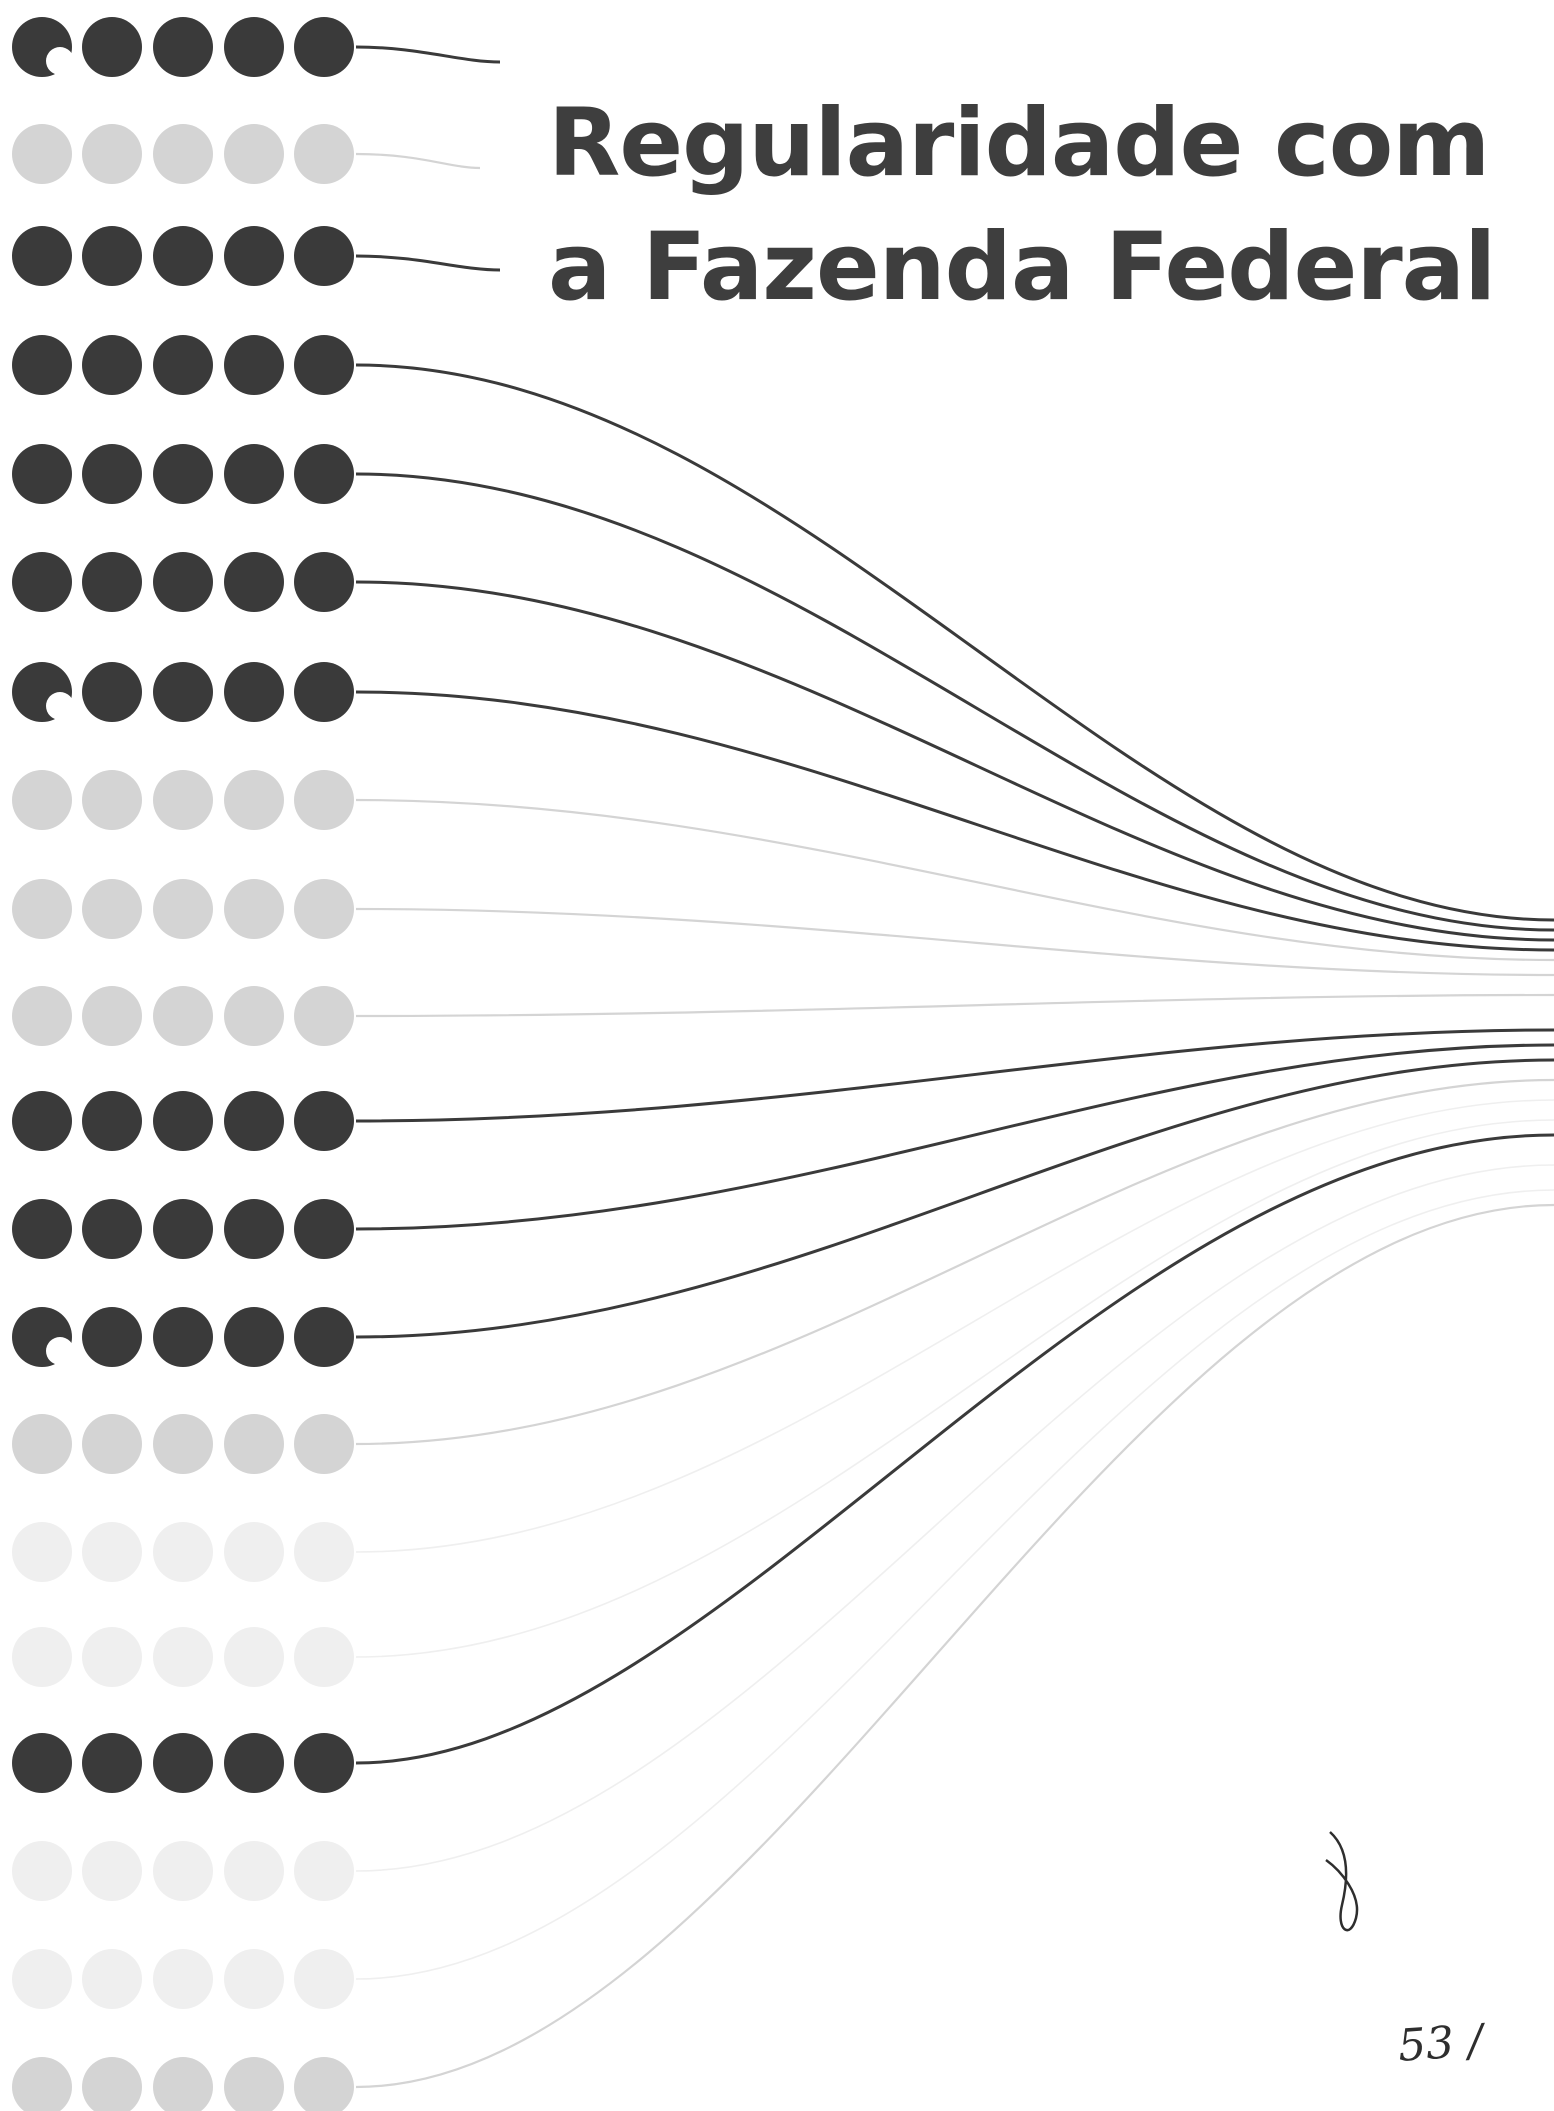 The width and height of the screenshot is (1554, 2111). Describe the element at coordinates (1019, 143) in the screenshot. I see `title-line-1: Regularidade com` at that location.